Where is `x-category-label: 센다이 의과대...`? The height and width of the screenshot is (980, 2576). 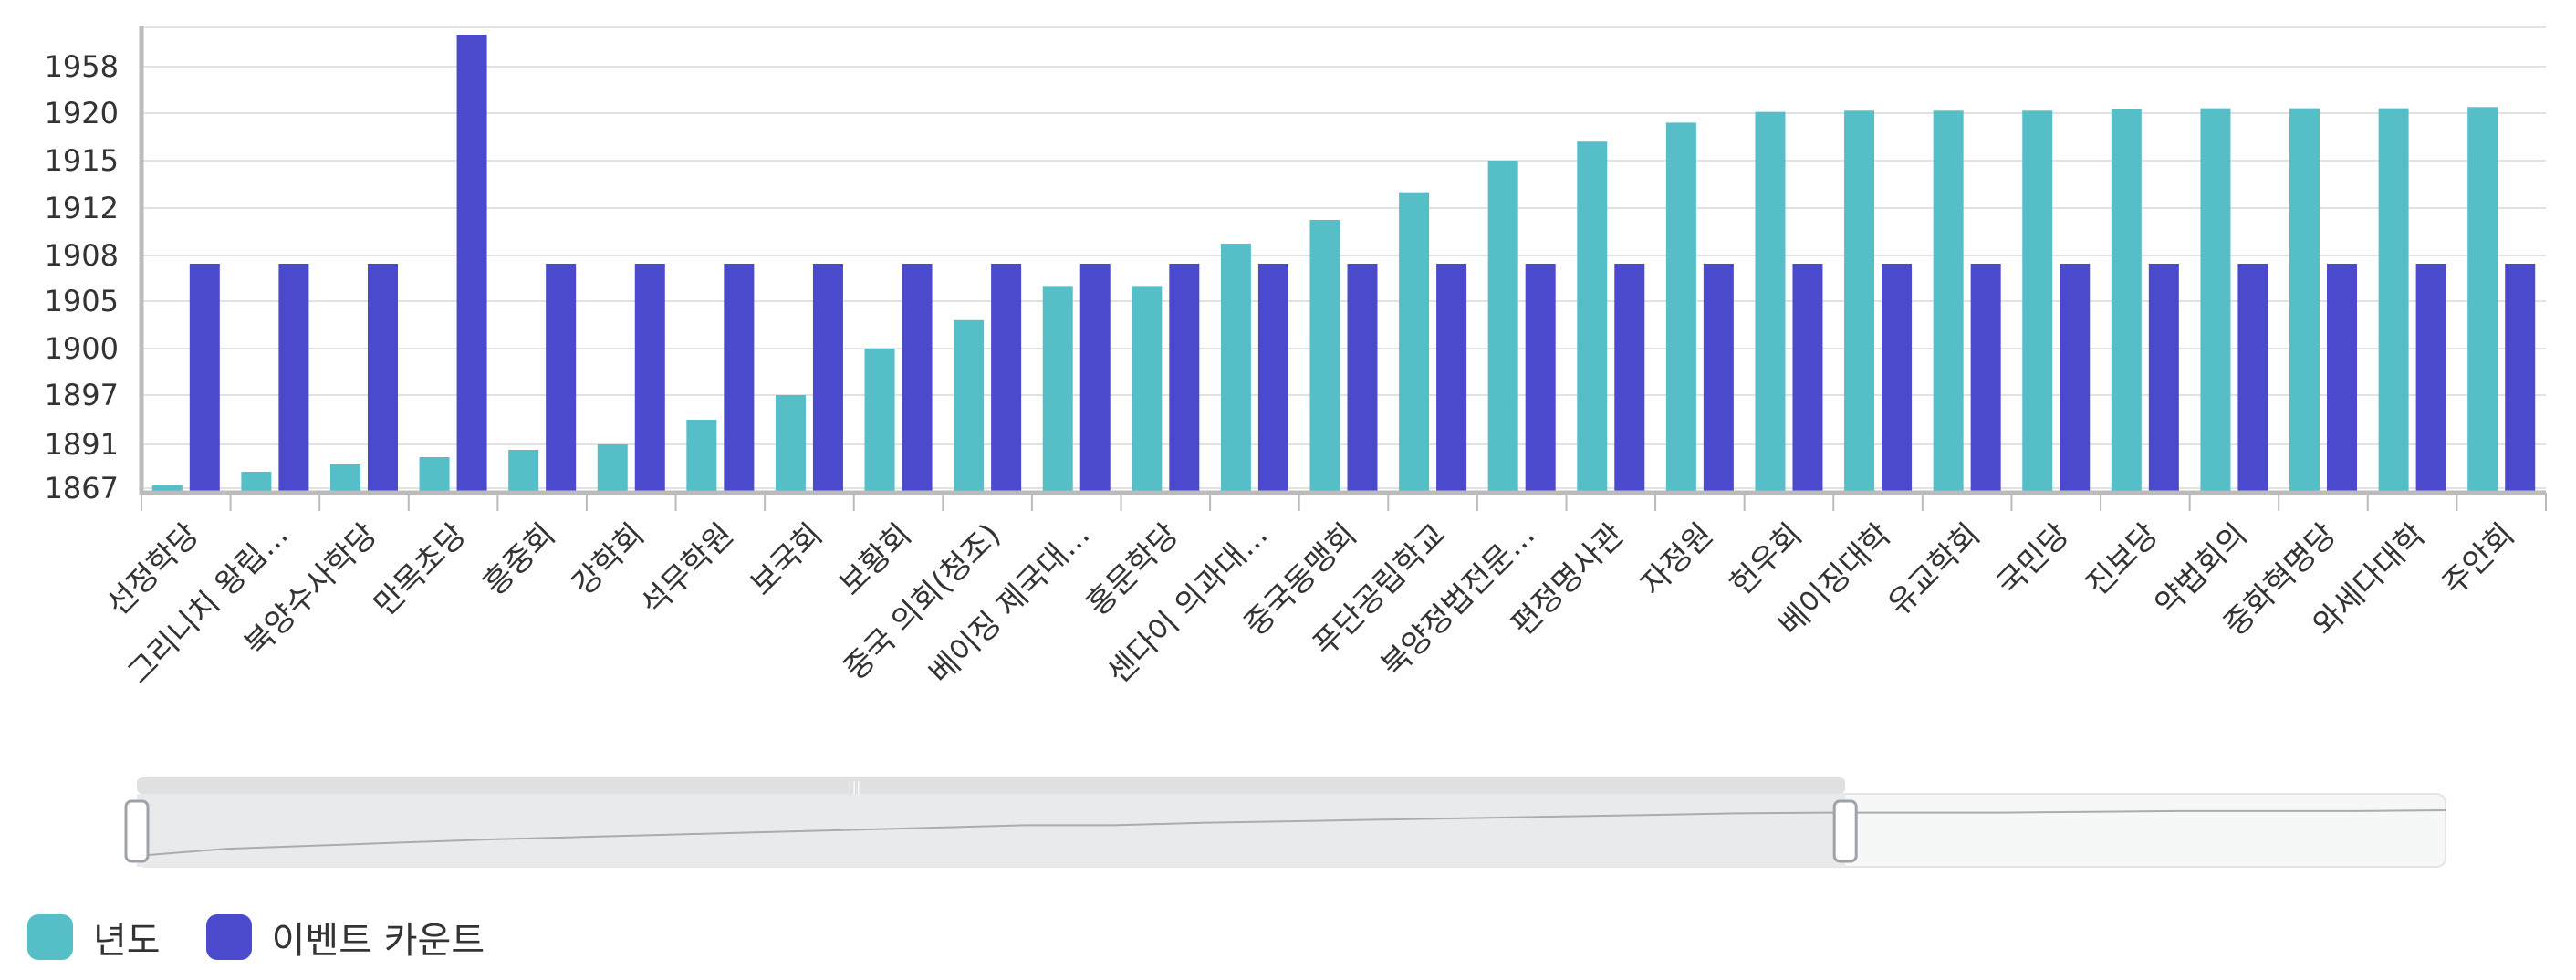
x-category-label: 센다이 의과대... is located at coordinates (1188, 604).